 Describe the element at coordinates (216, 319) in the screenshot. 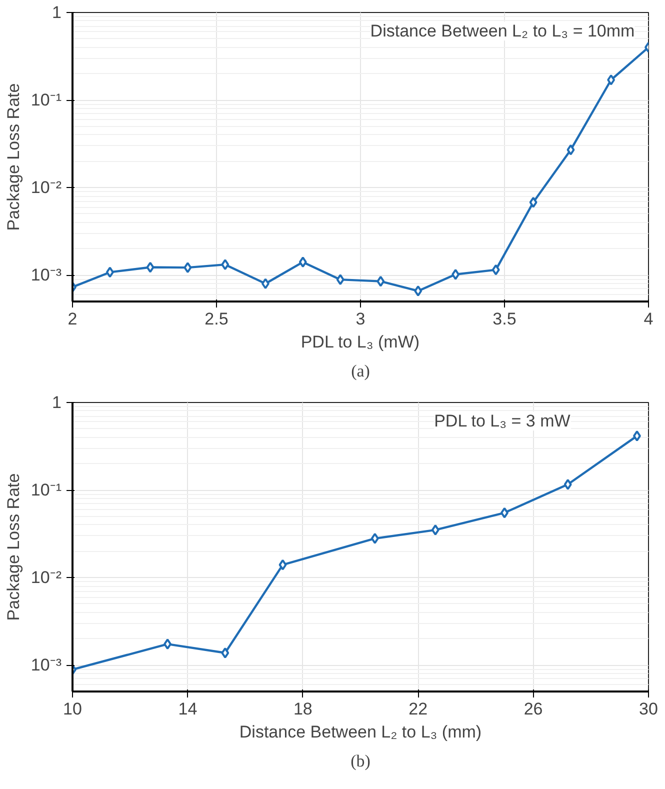

I see `x-tick-label: 2.5` at that location.